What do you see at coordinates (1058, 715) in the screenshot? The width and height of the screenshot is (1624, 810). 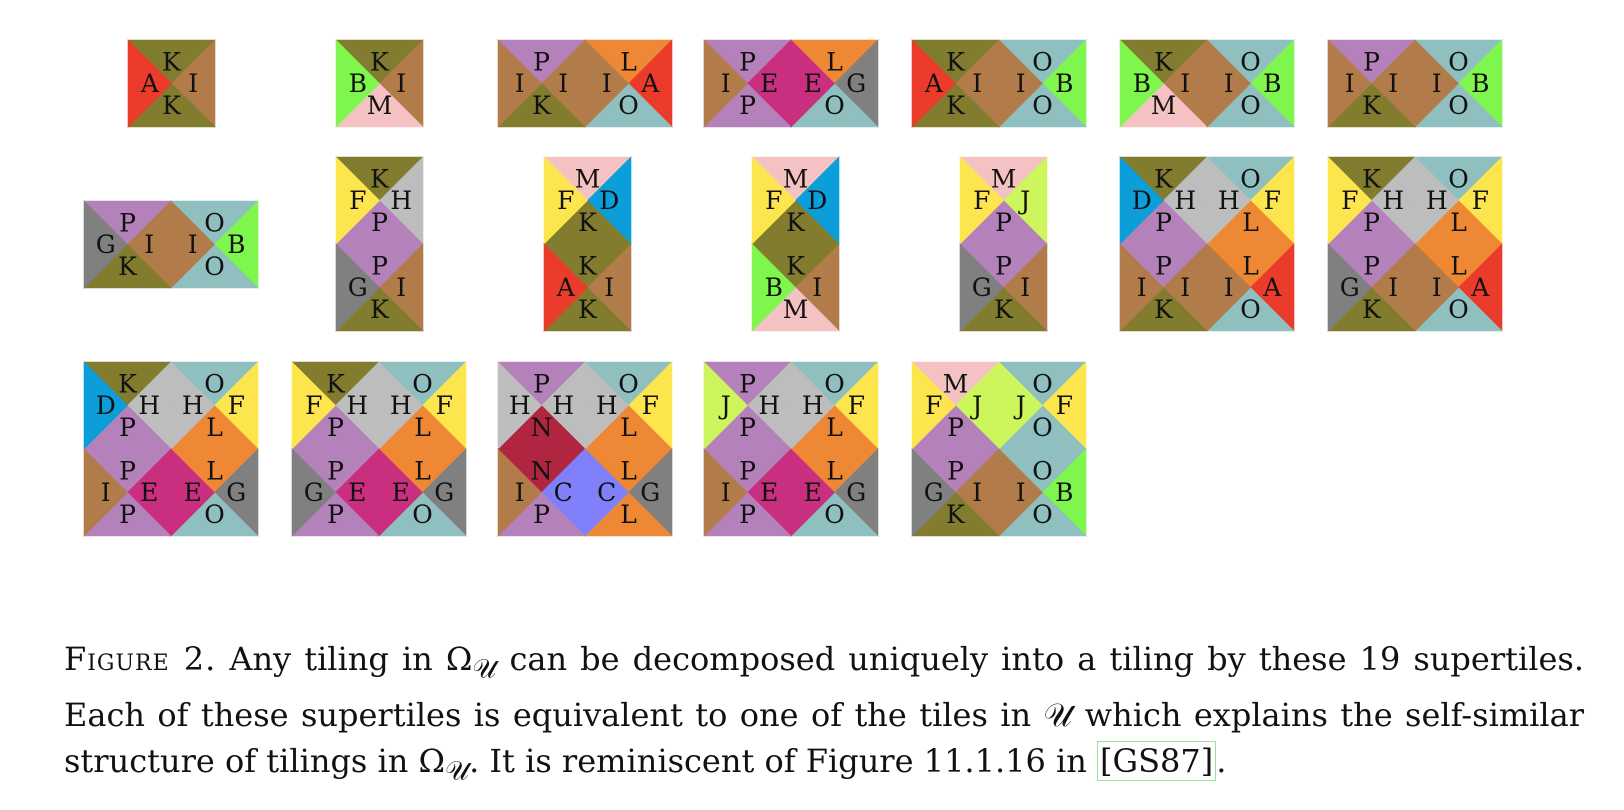 I see `script-u-symbol: 𝒰` at bounding box center [1058, 715].